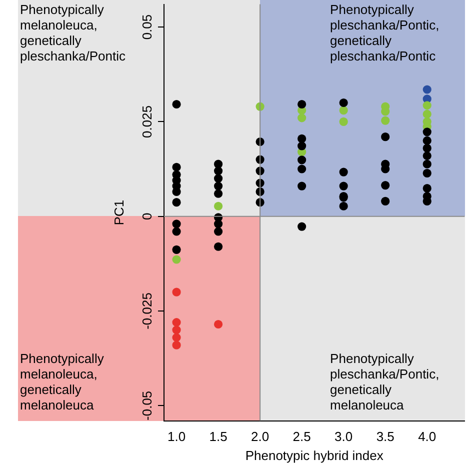 Image resolution: width=469 pixels, height=464 pixels. I want to click on text: Phenotypically melanoleuca, genetically melanoleuca, so click(62, 381).